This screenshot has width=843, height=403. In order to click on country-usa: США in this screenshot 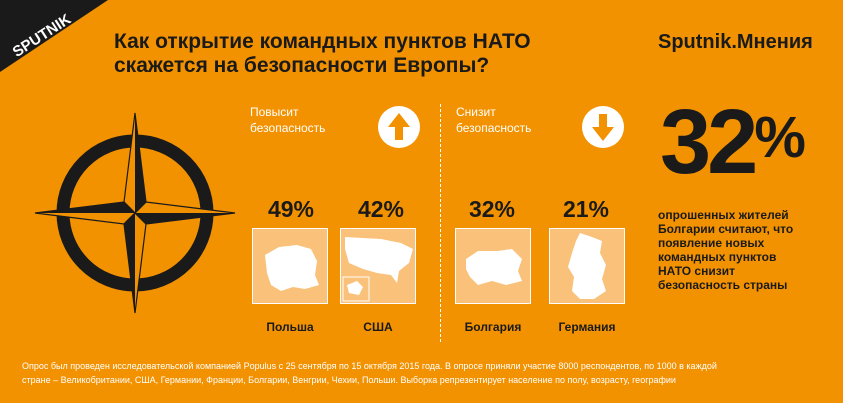, I will do `click(378, 327)`.